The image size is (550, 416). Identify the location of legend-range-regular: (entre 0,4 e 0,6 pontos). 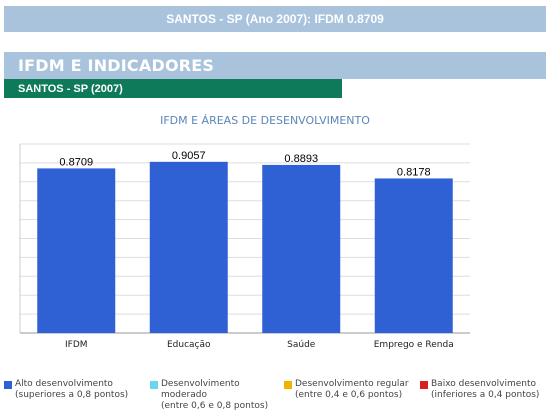
(349, 395).